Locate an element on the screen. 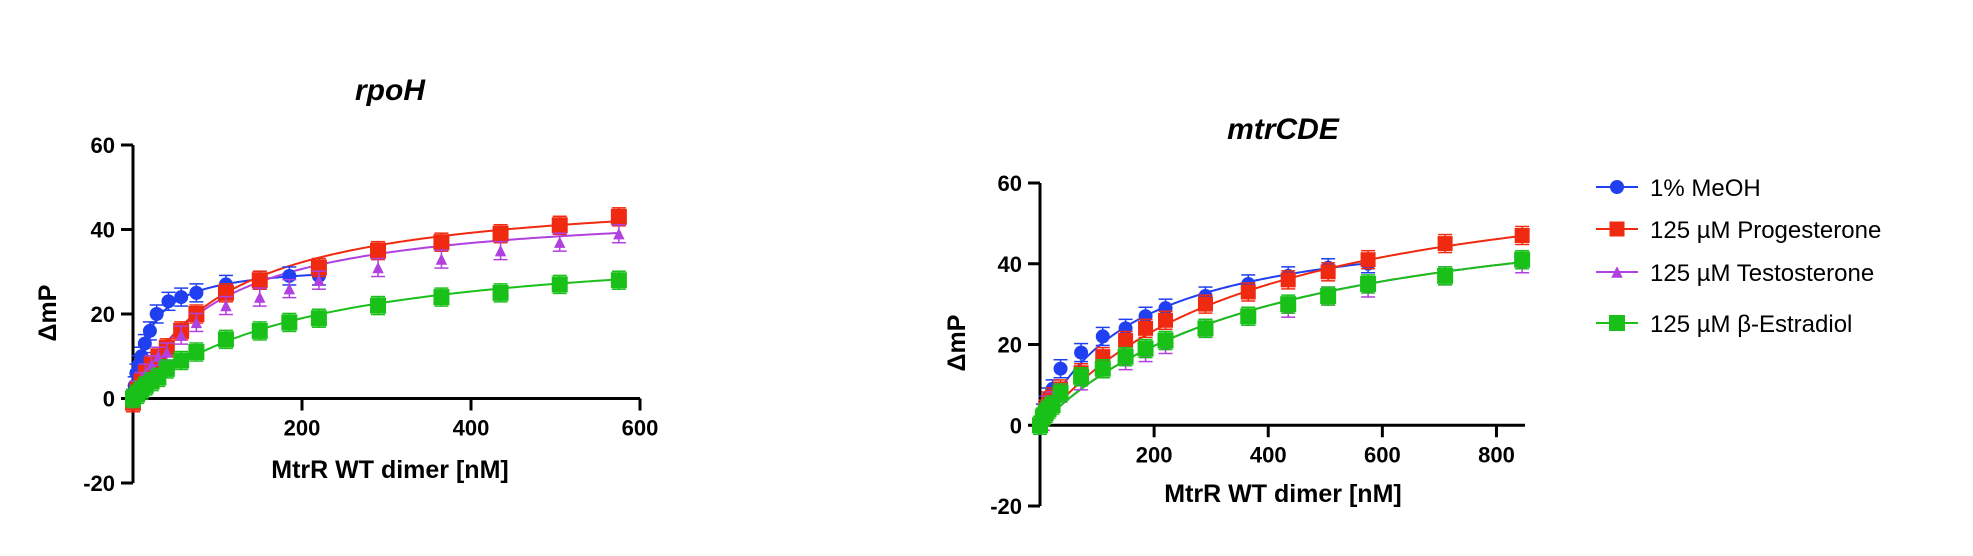 Image resolution: width=1973 pixels, height=556 pixels. y-tick-label: 60 is located at coordinates (103, 145).